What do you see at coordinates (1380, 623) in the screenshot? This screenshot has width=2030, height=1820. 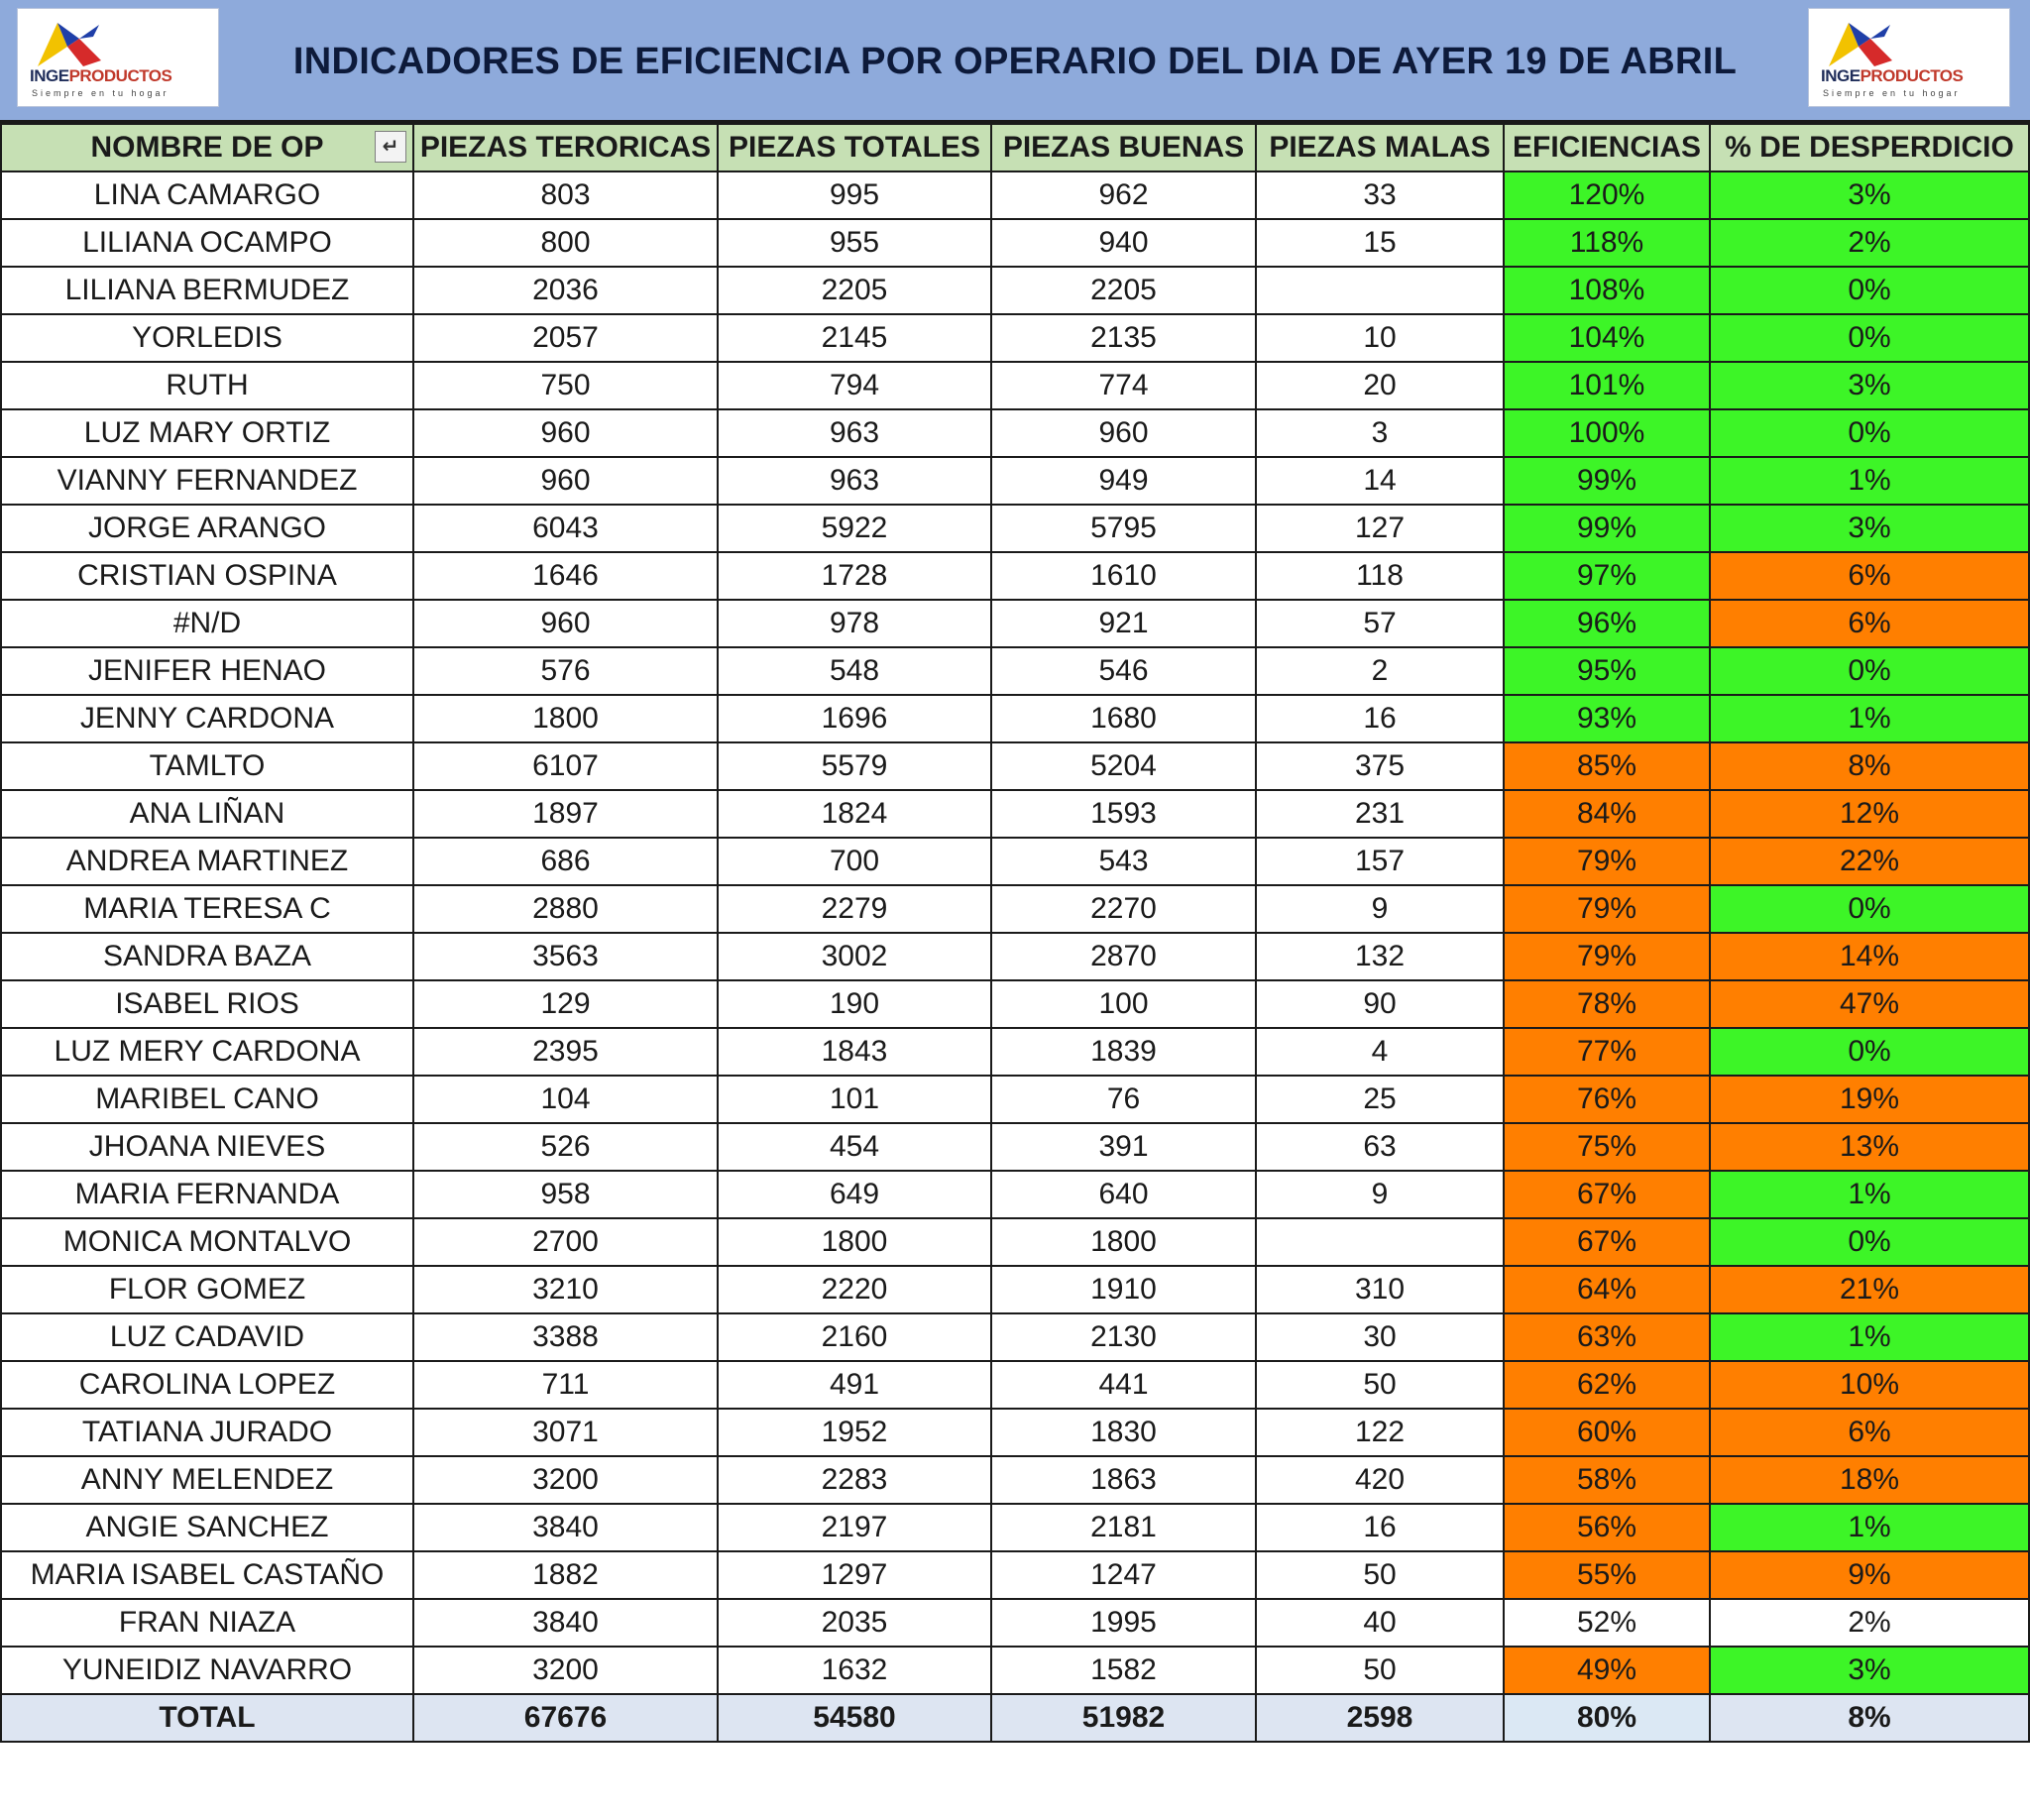 I see `cell-piezas-malas: 57` at bounding box center [1380, 623].